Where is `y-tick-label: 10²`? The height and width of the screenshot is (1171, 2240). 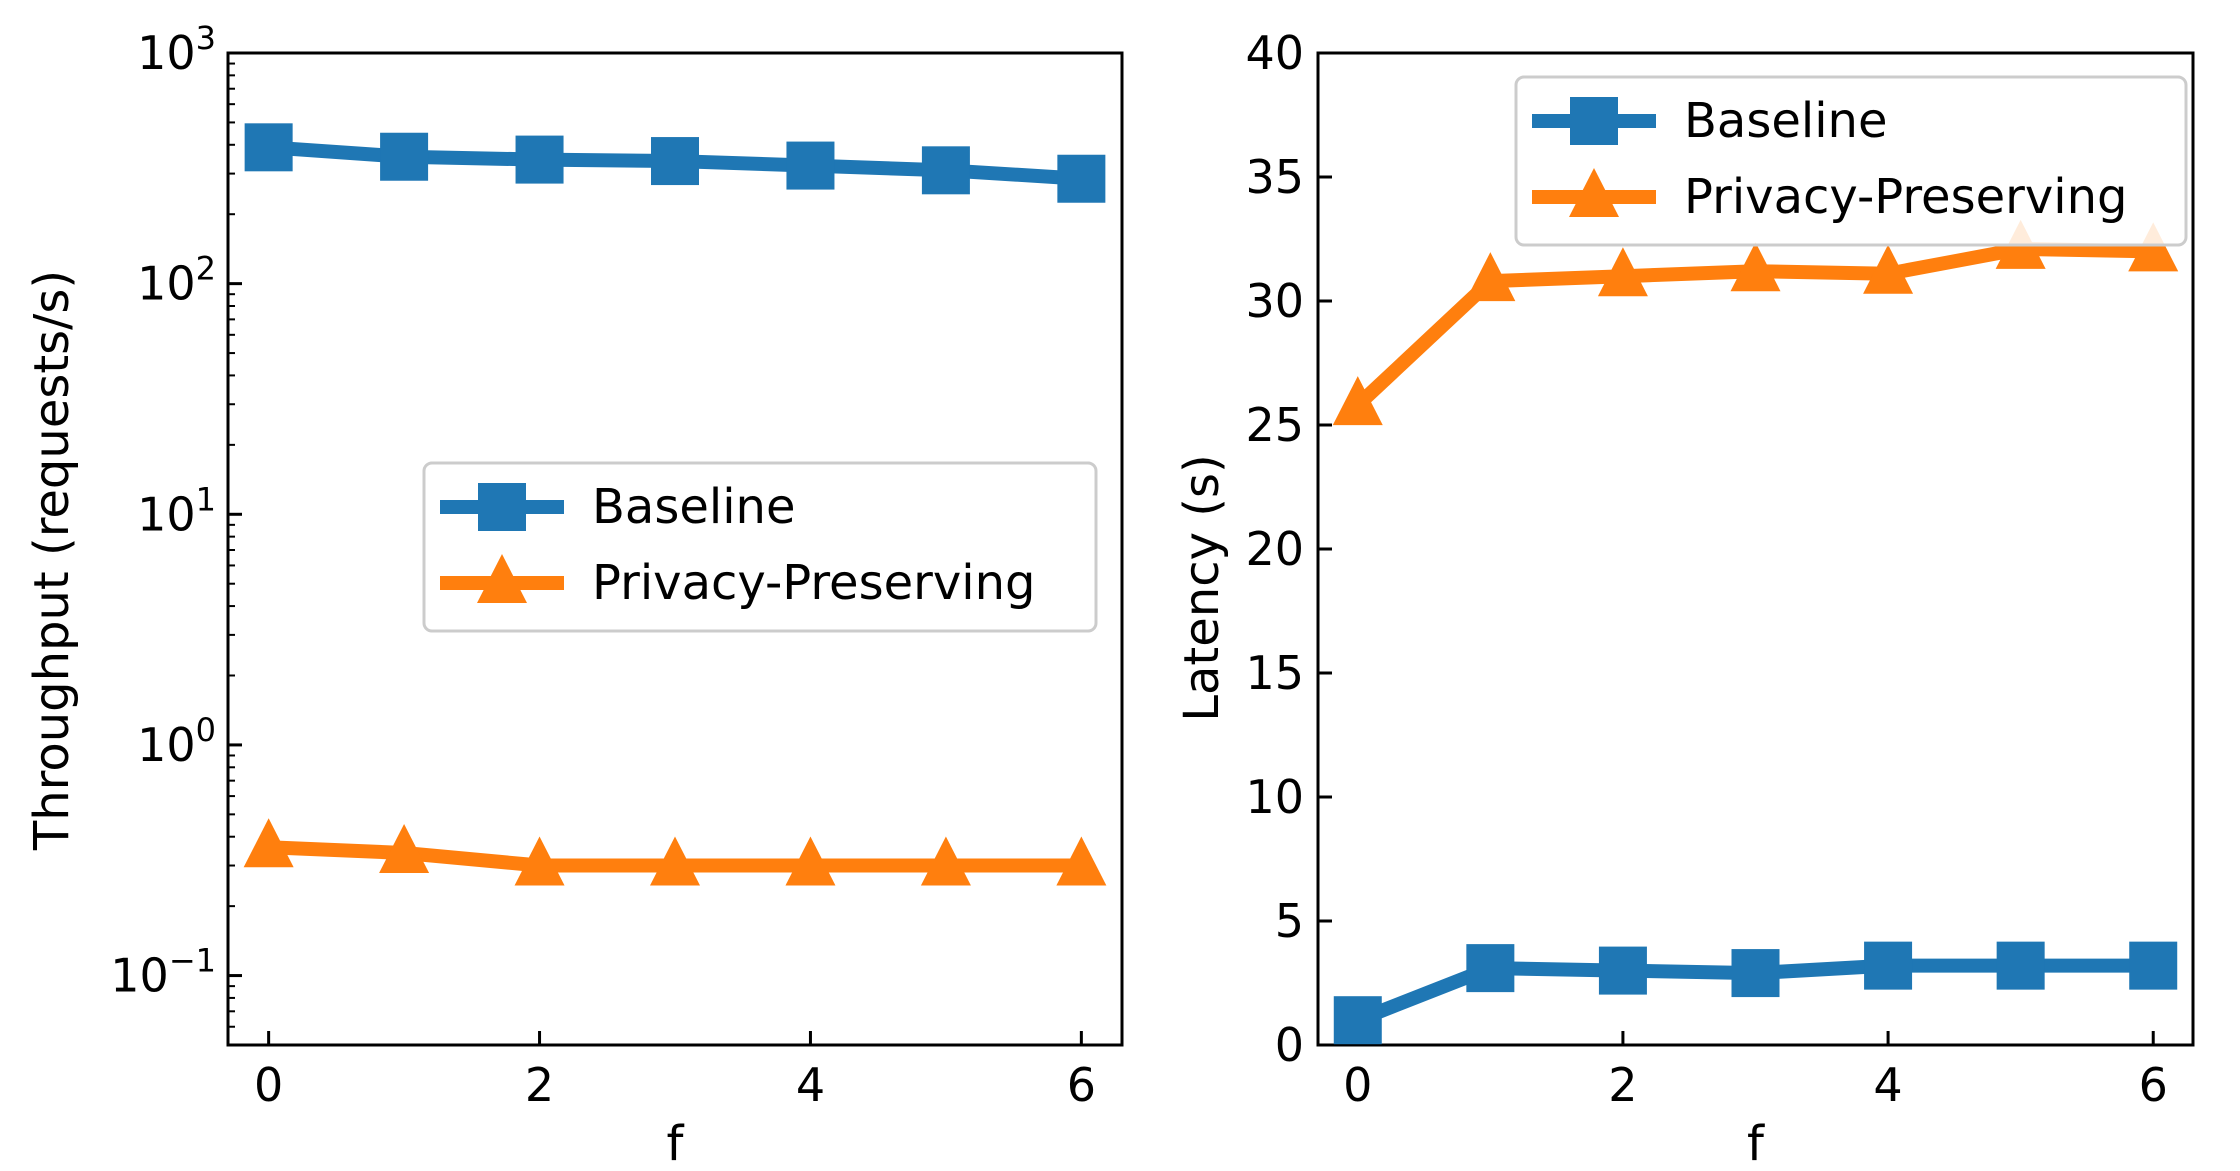 y-tick-label: 10² is located at coordinates (176, 280).